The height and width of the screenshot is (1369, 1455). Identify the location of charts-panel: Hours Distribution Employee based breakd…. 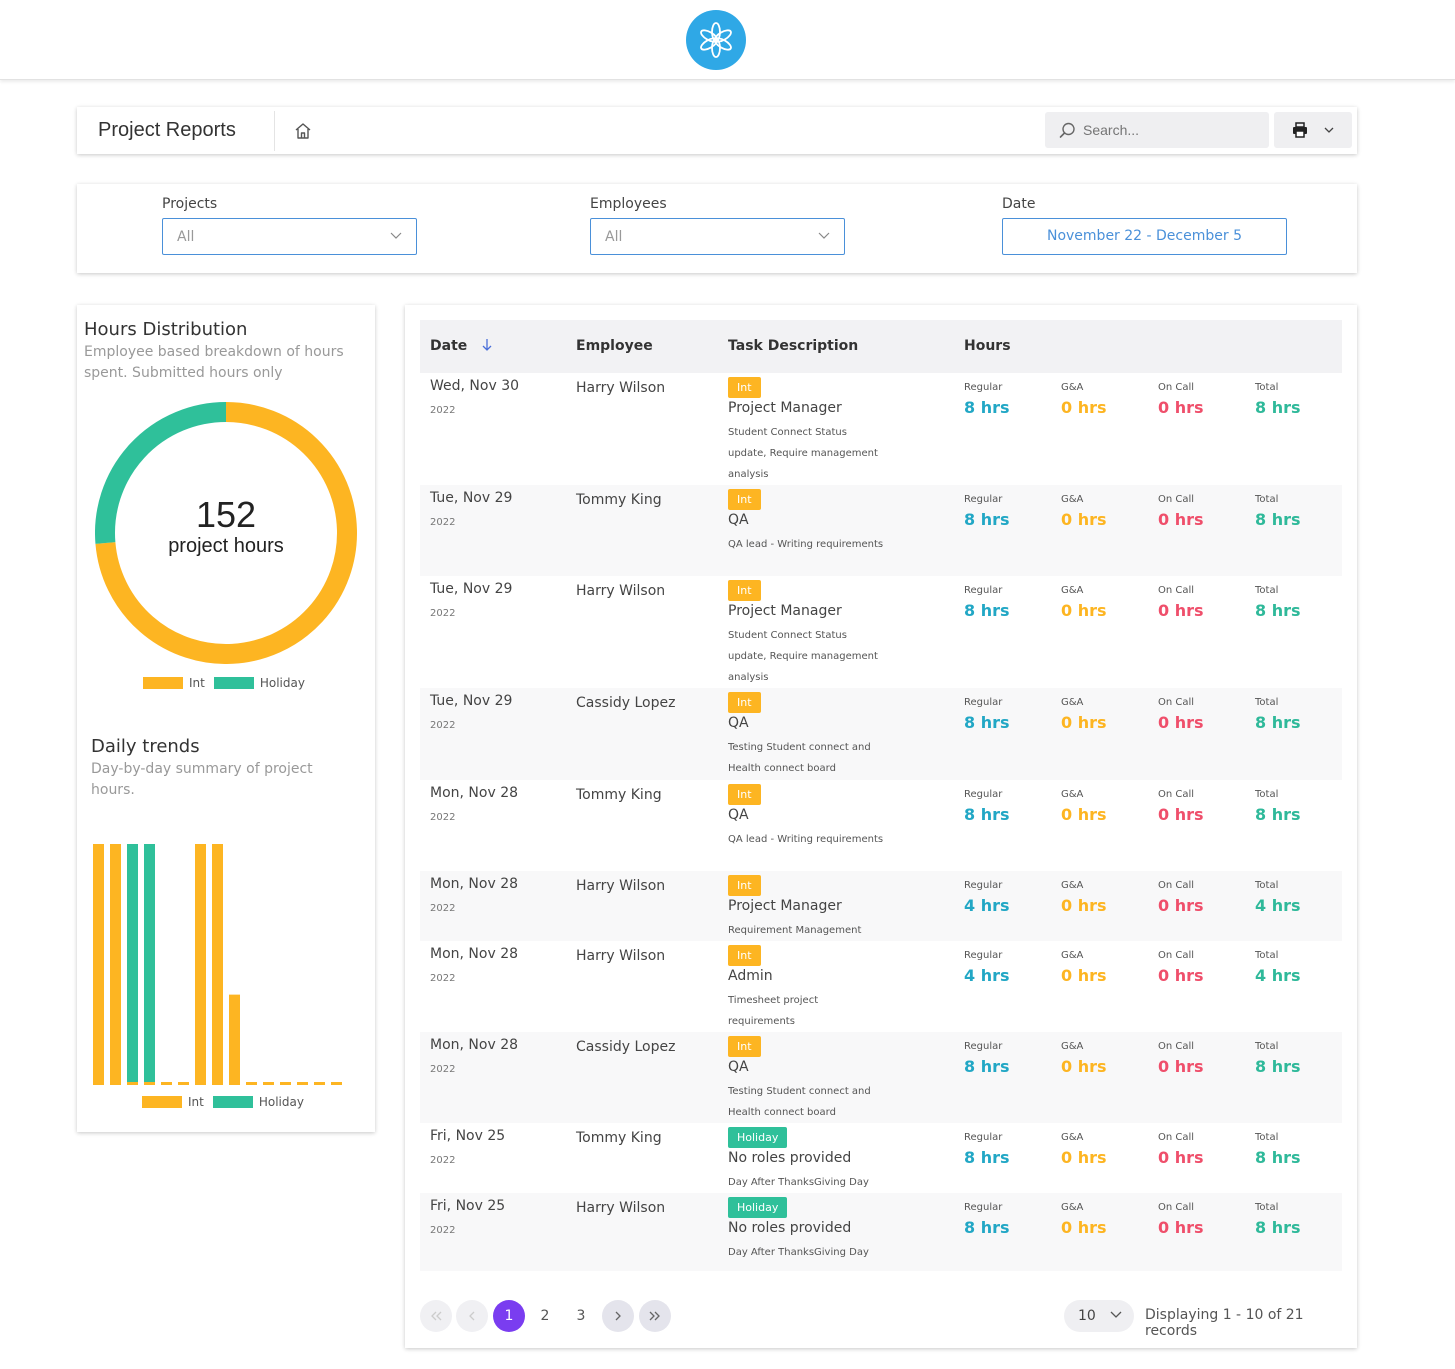
(226, 718).